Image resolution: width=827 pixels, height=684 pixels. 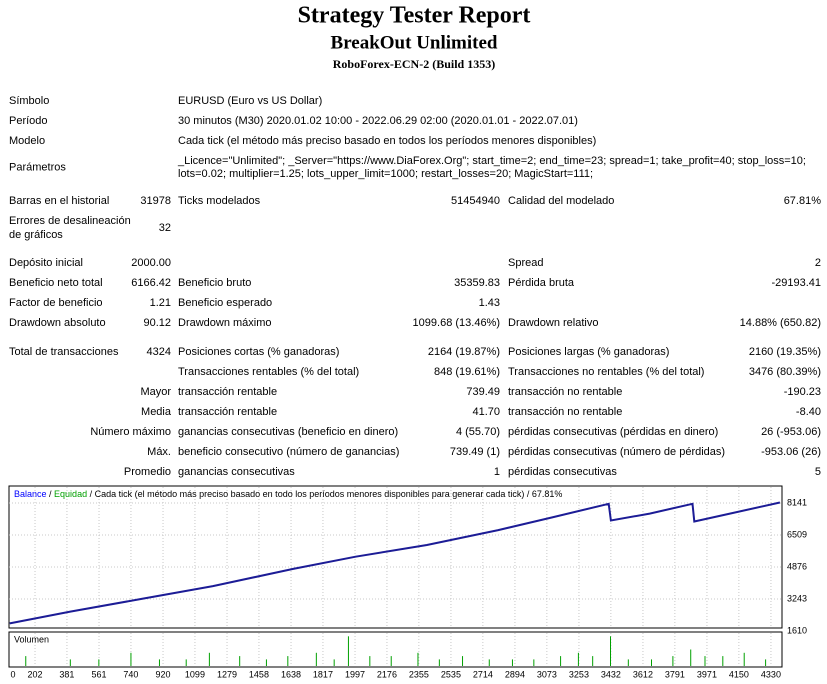 I want to click on volume-frame, so click(x=395, y=649).